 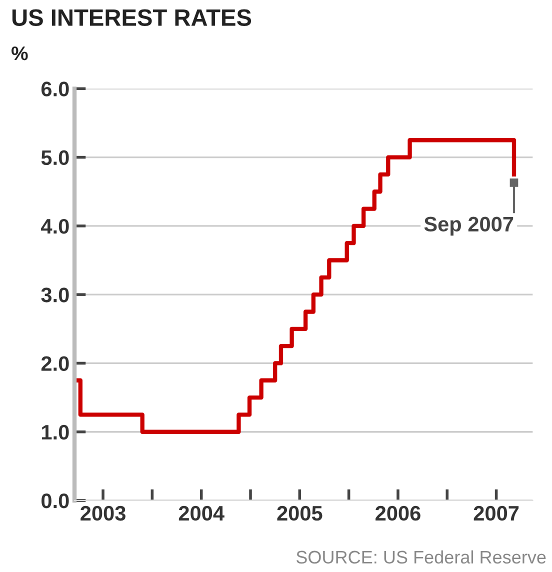 What do you see at coordinates (55, 432) in the screenshot?
I see `y-tick-label: 1.0` at bounding box center [55, 432].